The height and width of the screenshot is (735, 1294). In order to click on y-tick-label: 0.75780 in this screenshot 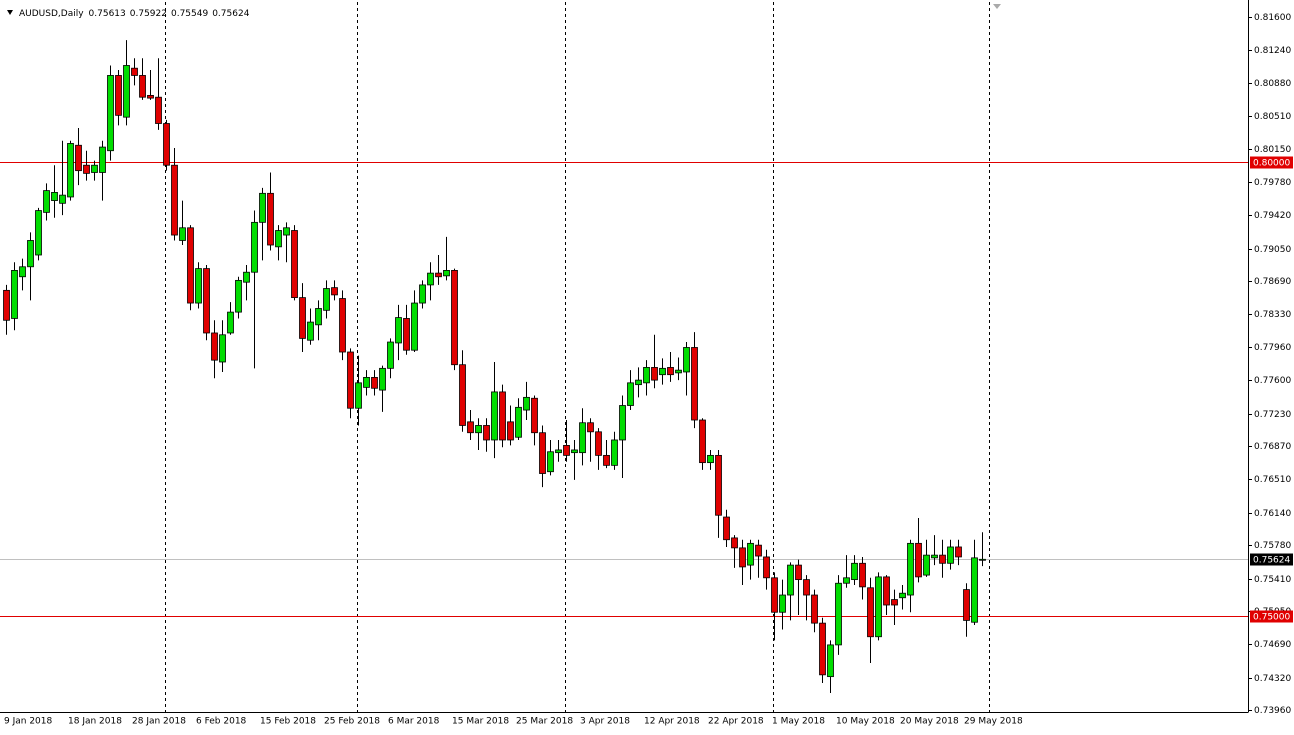, I will do `click(1272, 546)`.